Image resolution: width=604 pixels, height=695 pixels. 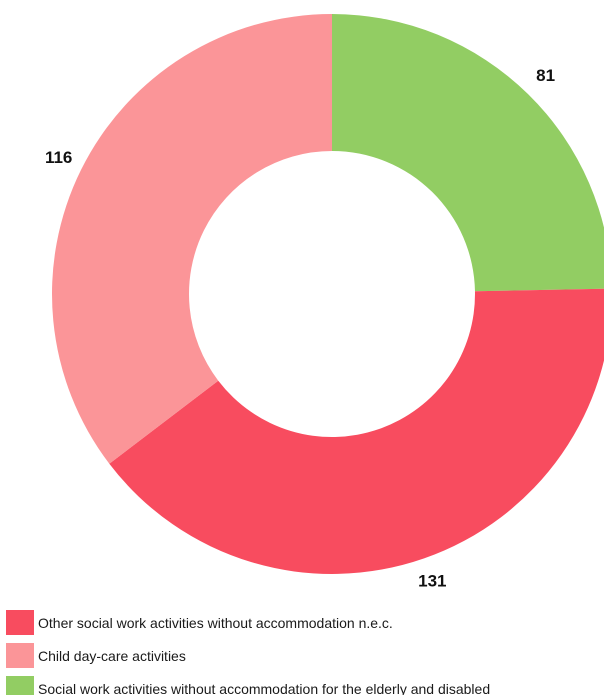 What do you see at coordinates (112, 655) in the screenshot?
I see `legend-label: Child day-care activities` at bounding box center [112, 655].